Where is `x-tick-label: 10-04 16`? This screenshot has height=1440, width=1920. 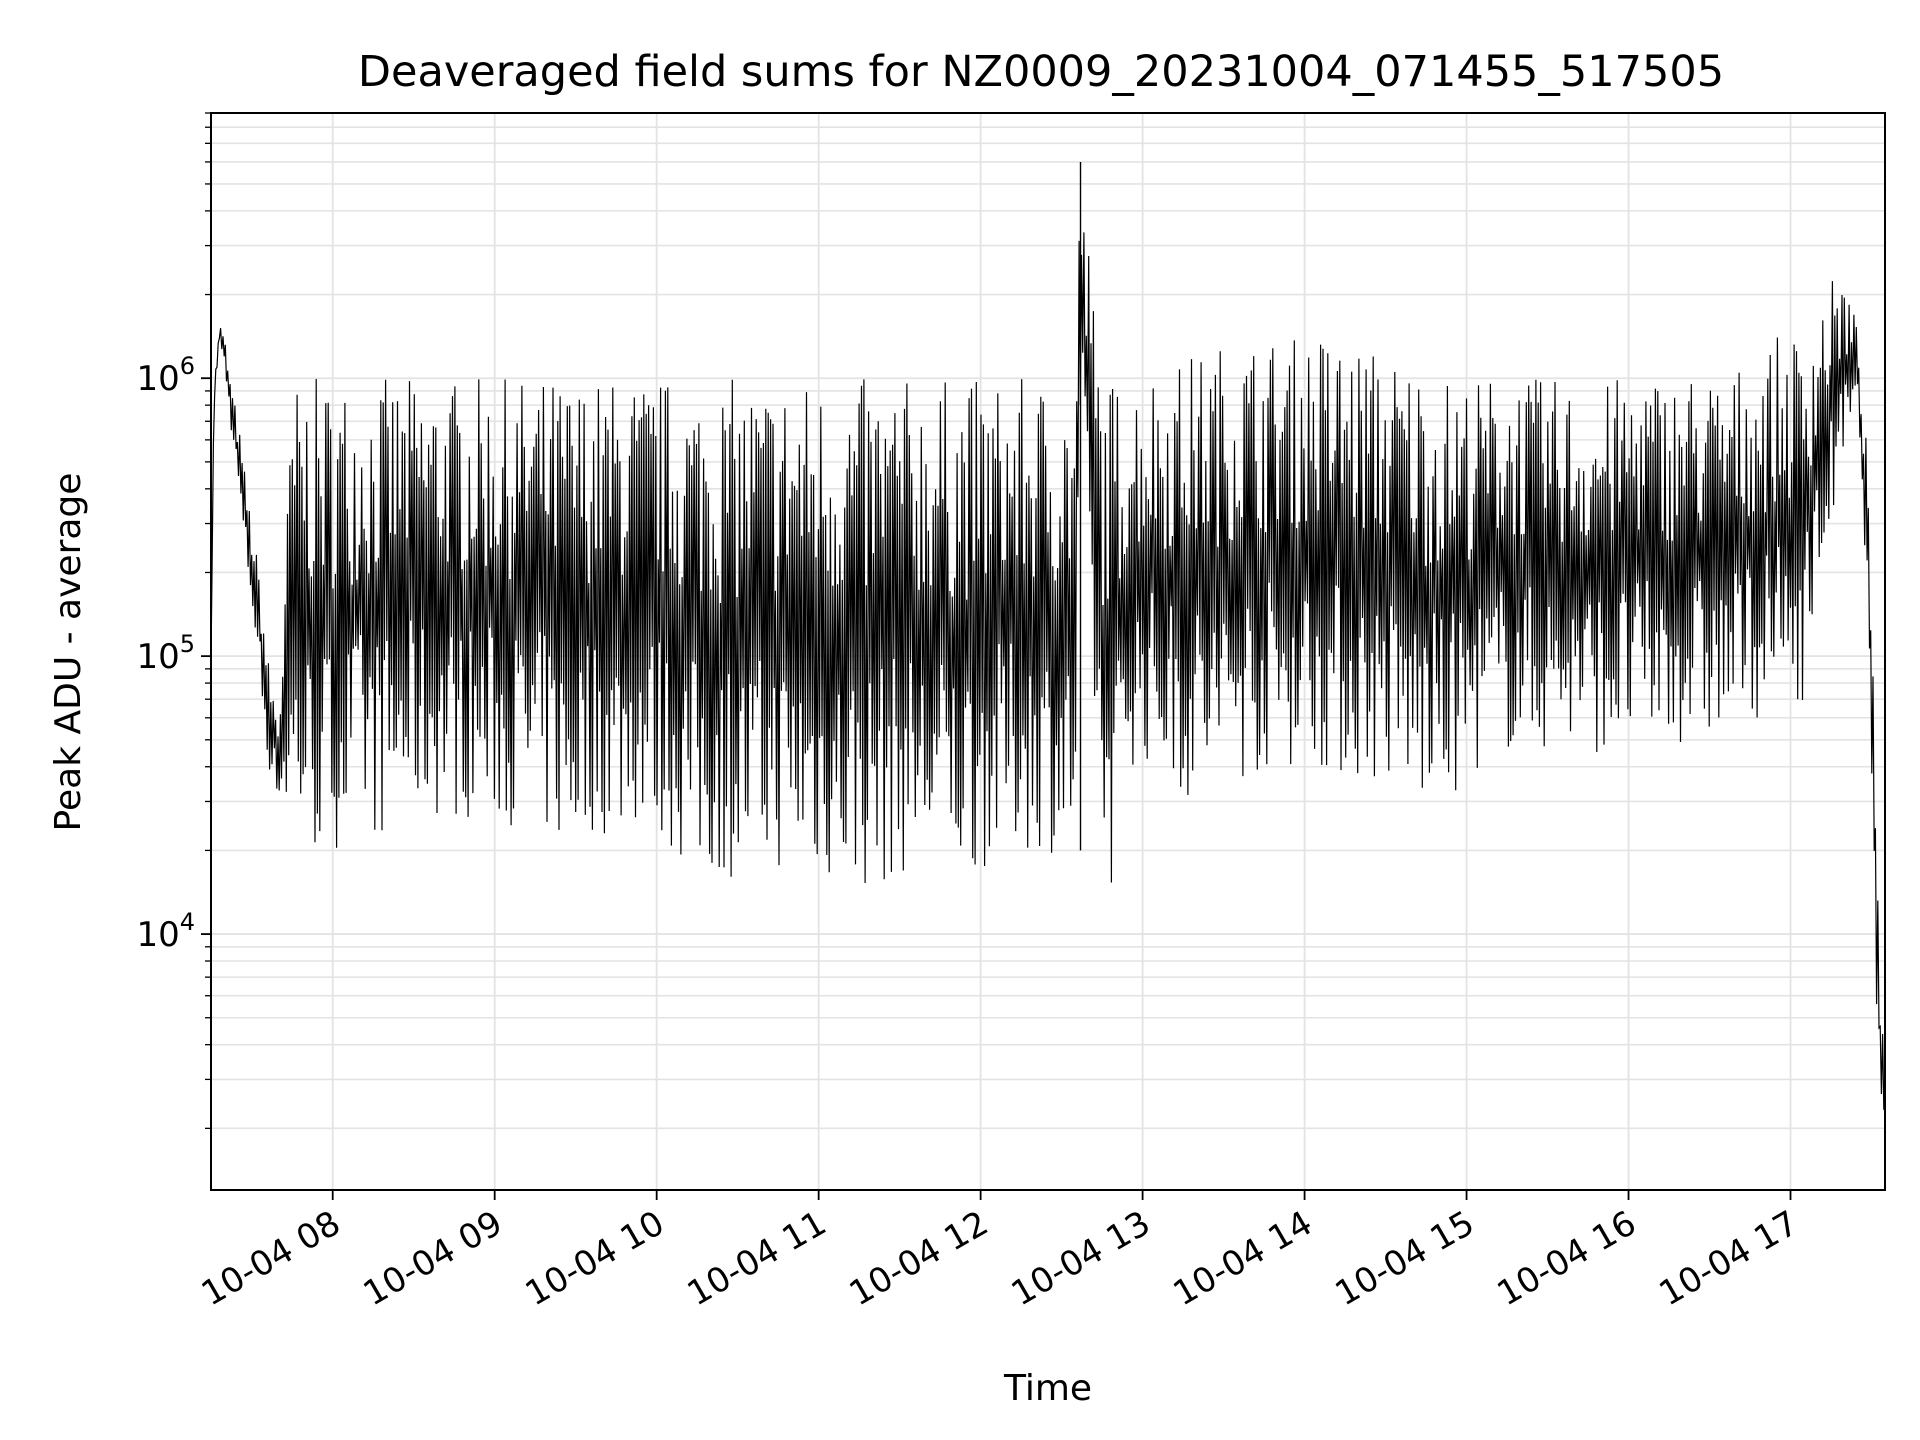 x-tick-label: 10-04 16 is located at coordinates (1567, 1258).